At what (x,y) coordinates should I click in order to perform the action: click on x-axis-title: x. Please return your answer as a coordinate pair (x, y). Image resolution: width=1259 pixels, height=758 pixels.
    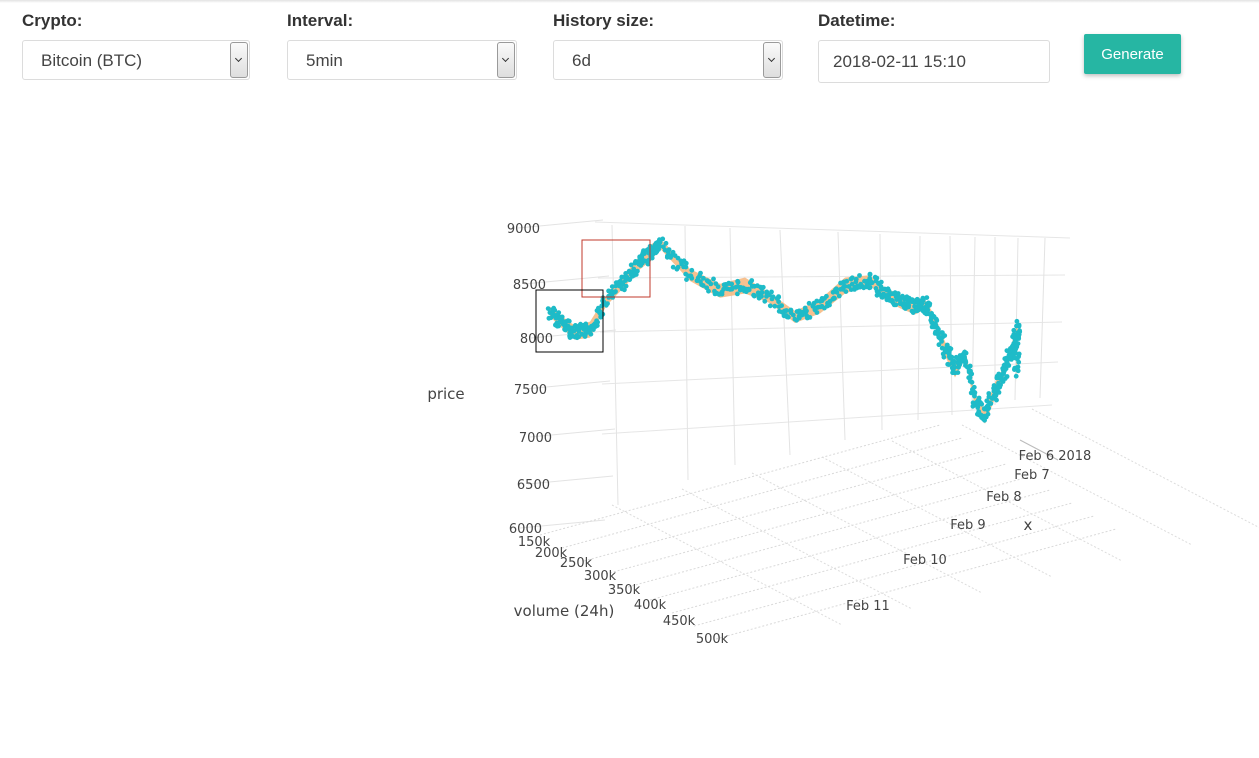
    Looking at the image, I should click on (1028, 525).